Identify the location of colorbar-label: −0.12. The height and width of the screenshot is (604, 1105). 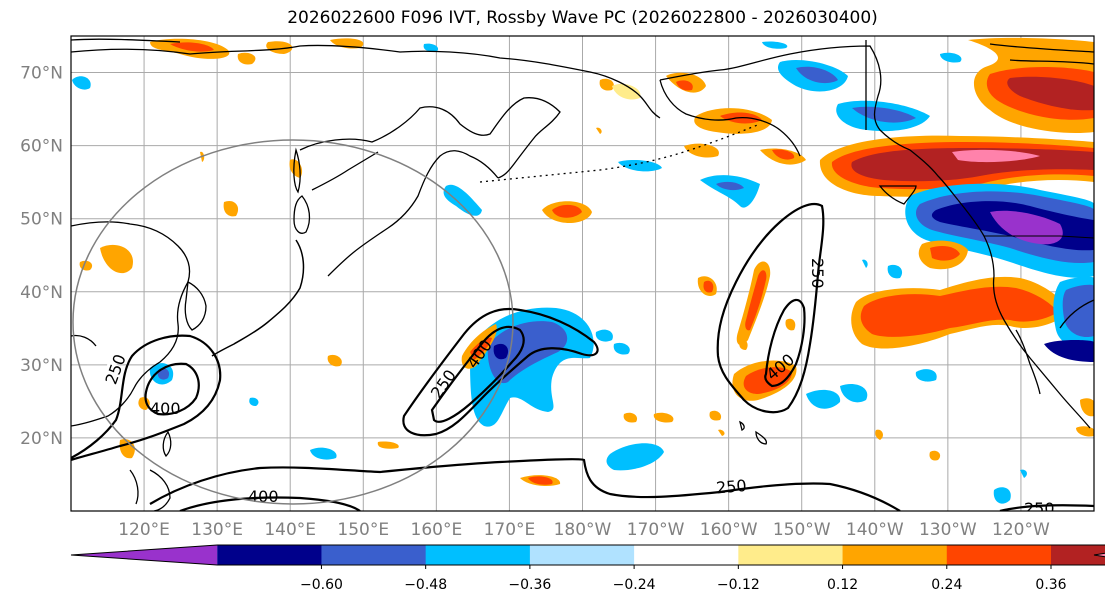
(738, 585).